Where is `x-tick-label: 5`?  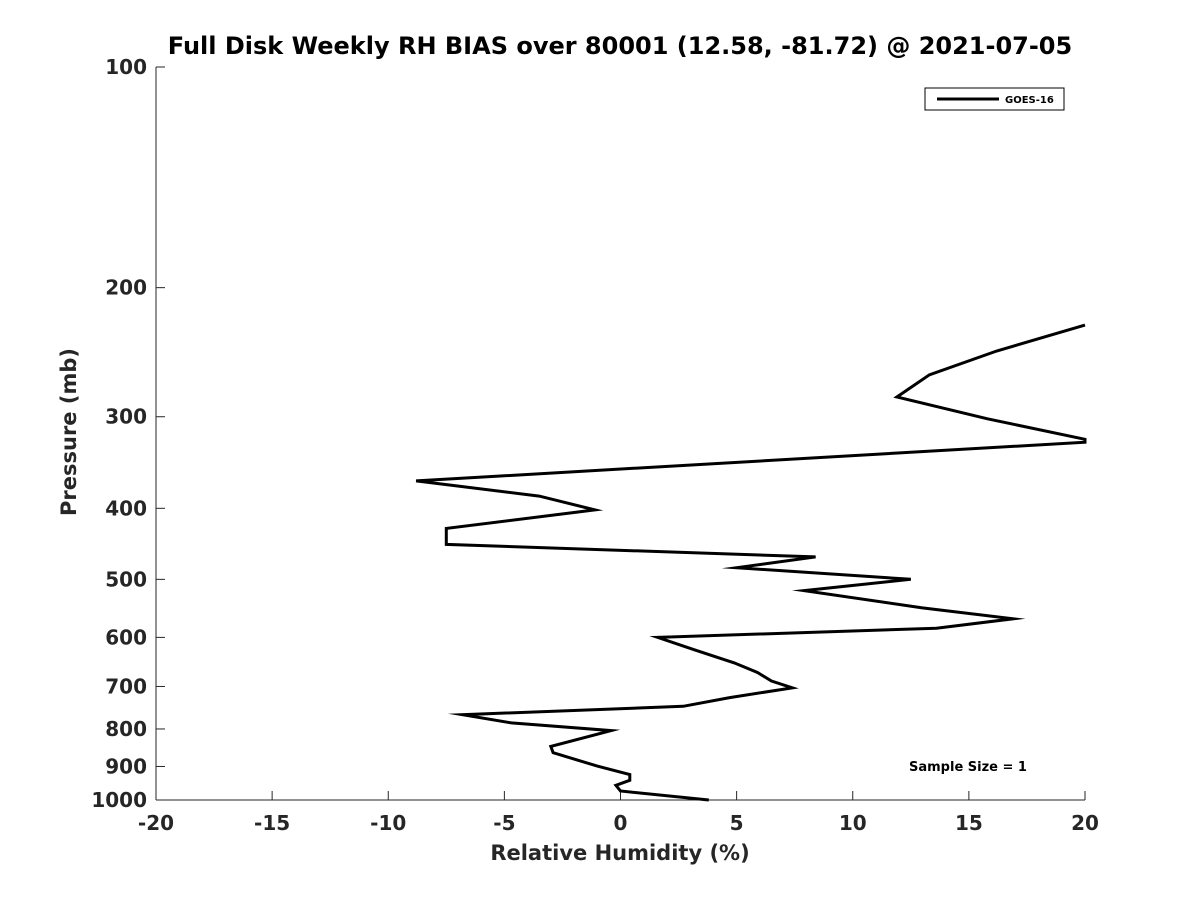 x-tick-label: 5 is located at coordinates (737, 823).